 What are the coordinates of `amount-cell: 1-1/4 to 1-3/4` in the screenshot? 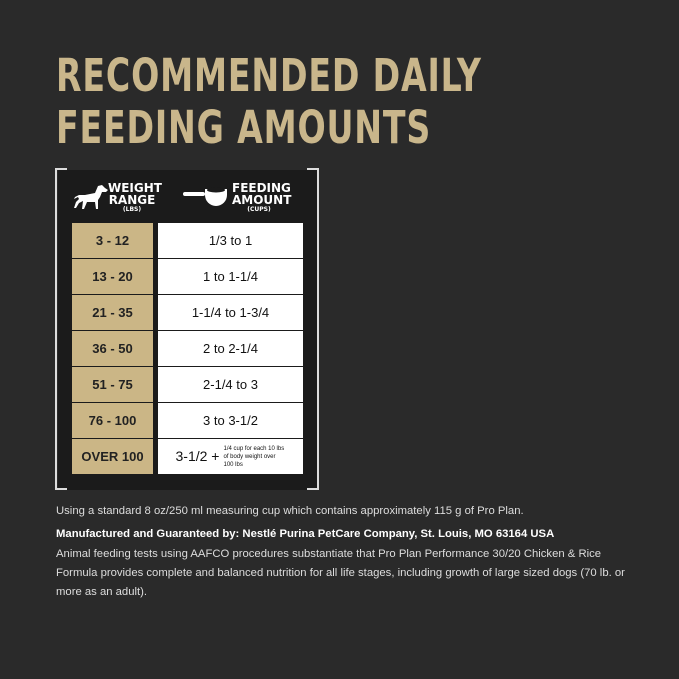 It's located at (230, 312).